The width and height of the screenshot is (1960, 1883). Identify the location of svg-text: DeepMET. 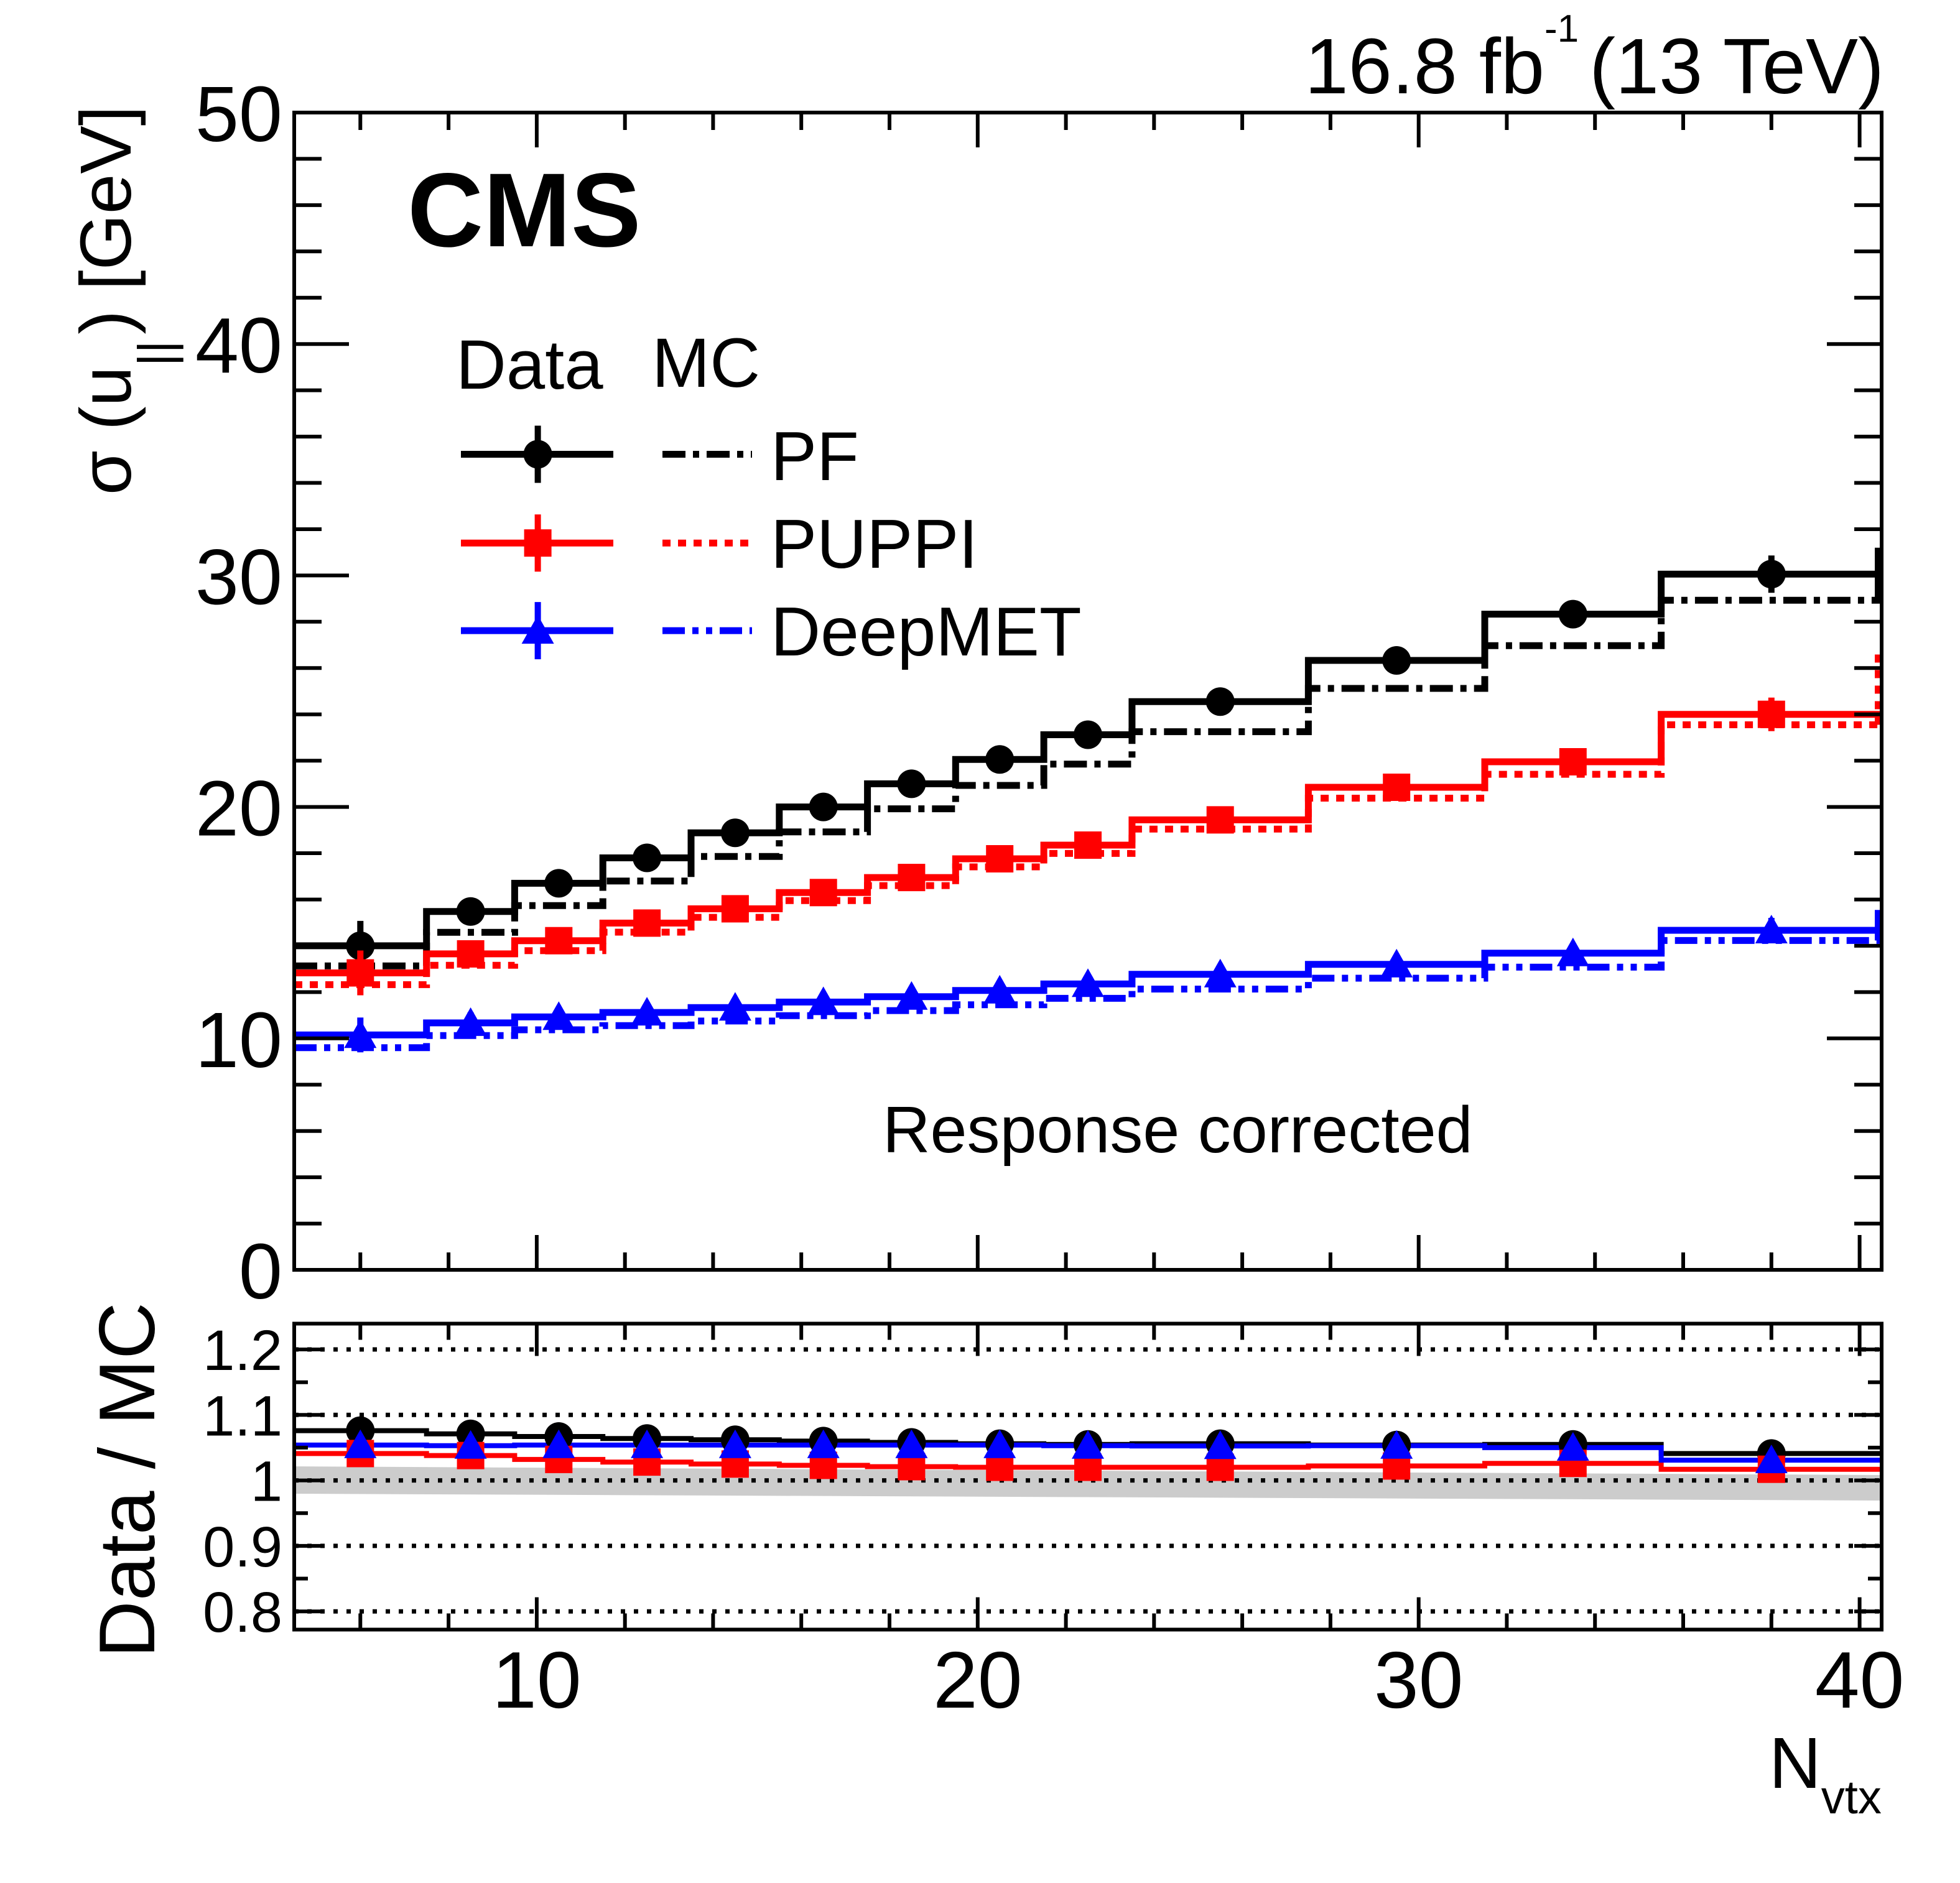
(926, 631).